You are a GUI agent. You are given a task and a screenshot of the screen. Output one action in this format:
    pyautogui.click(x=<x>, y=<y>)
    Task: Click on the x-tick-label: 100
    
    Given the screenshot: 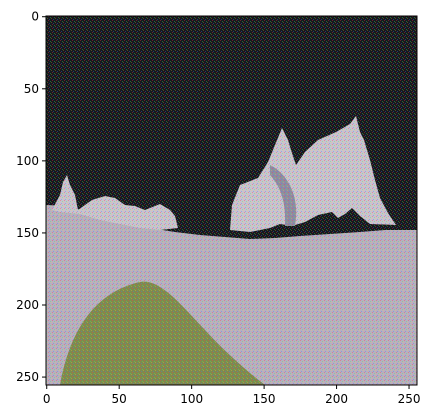 What is the action you would take?
    pyautogui.click(x=191, y=399)
    